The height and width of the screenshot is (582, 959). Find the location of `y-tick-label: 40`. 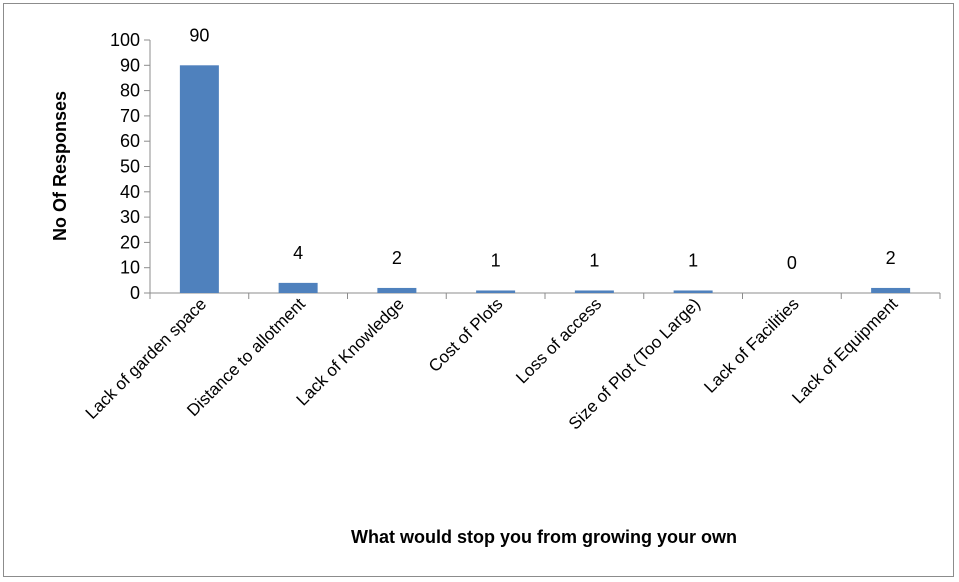

y-tick-label: 40 is located at coordinates (130, 192).